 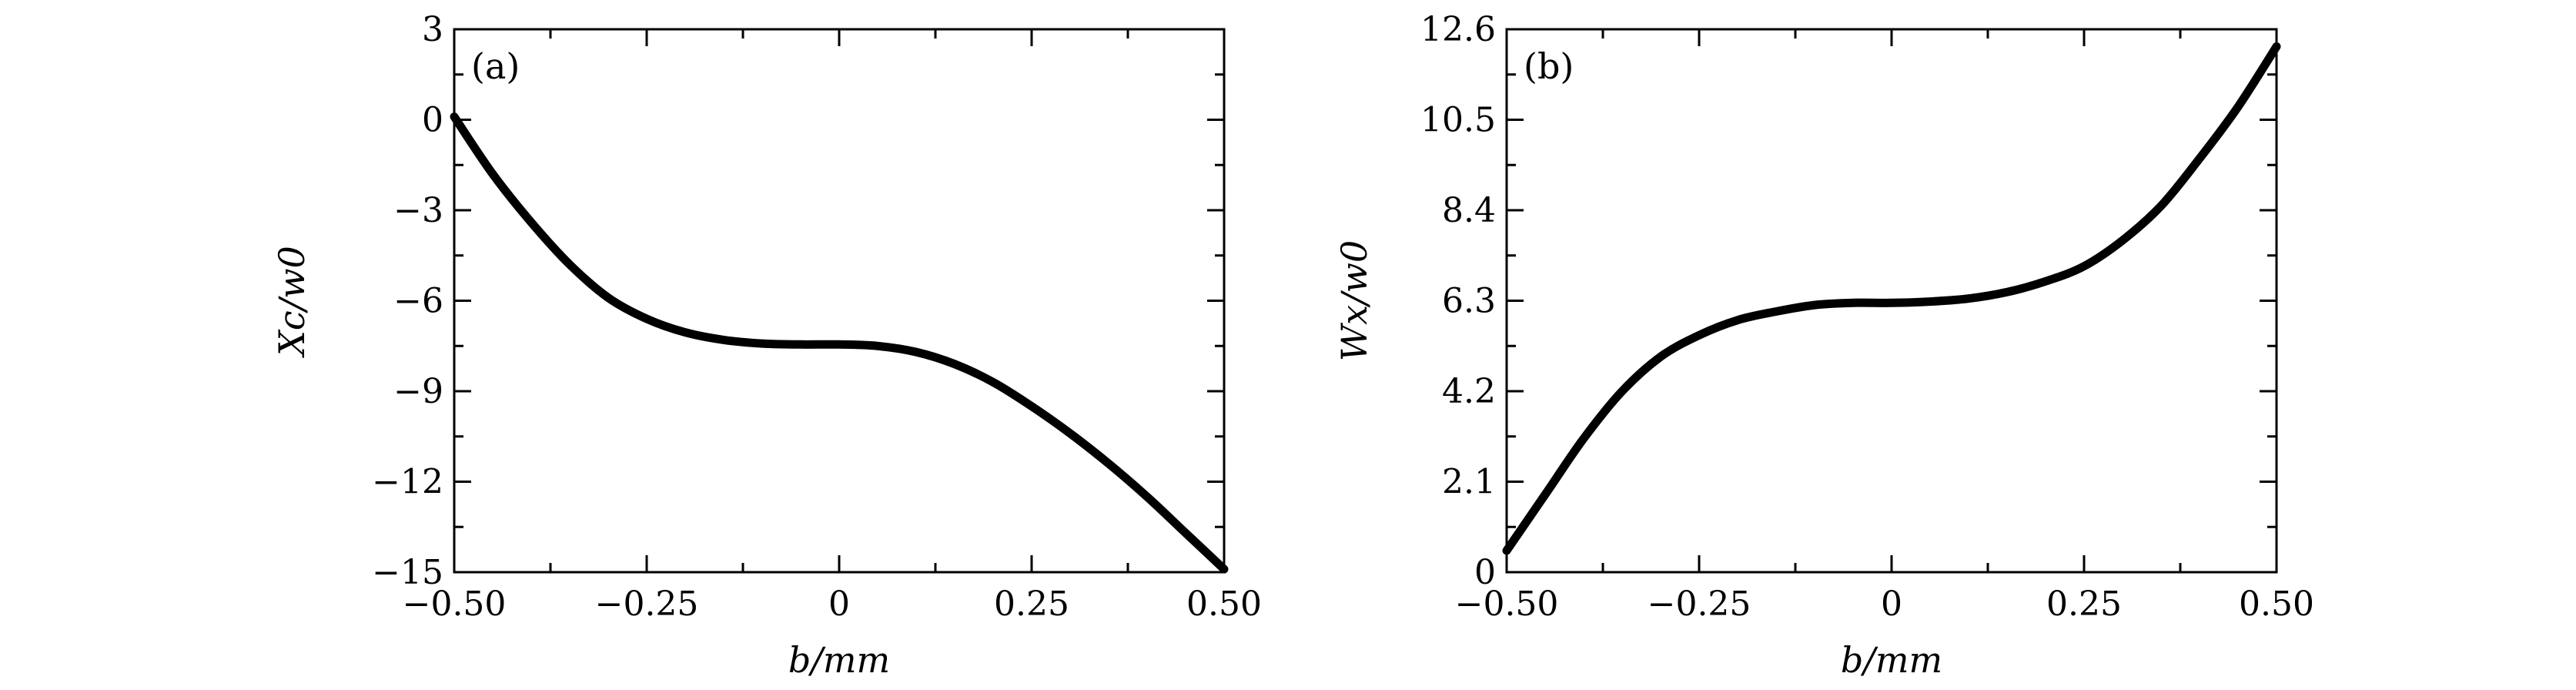 What do you see at coordinates (1224, 604) in the screenshot?
I see `panel-a-x-tick-label: 0.50` at bounding box center [1224, 604].